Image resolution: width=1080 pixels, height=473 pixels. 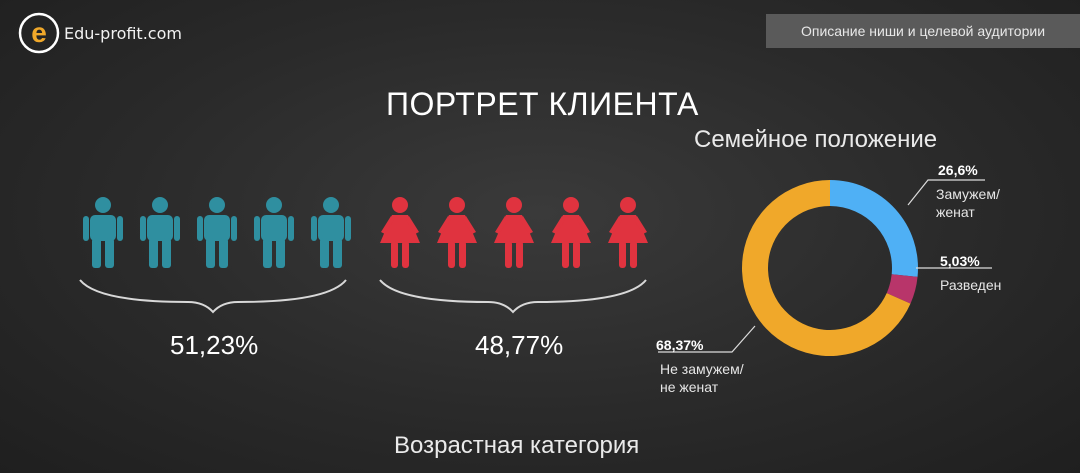 What do you see at coordinates (958, 170) in the screenshot?
I see `slice-value-label-0: 26,6%` at bounding box center [958, 170].